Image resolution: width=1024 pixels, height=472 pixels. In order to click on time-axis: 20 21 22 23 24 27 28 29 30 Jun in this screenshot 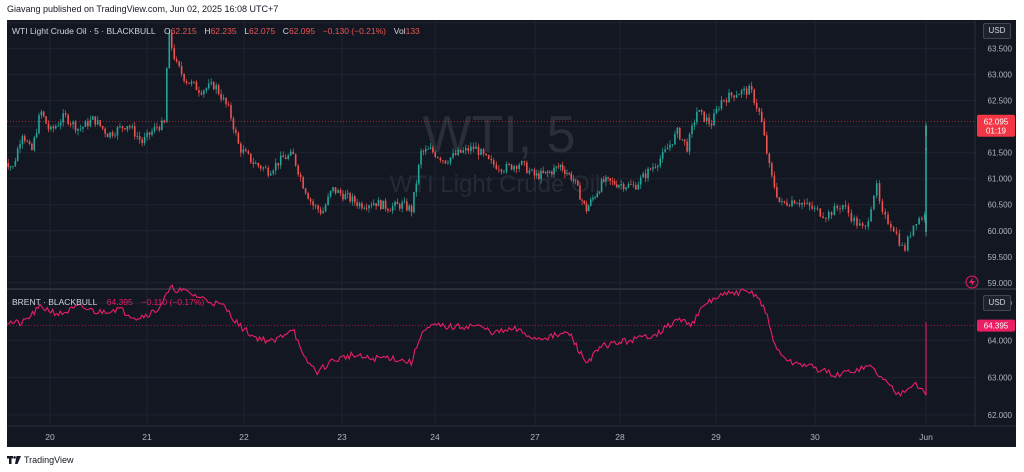, I will do `click(489, 437)`.